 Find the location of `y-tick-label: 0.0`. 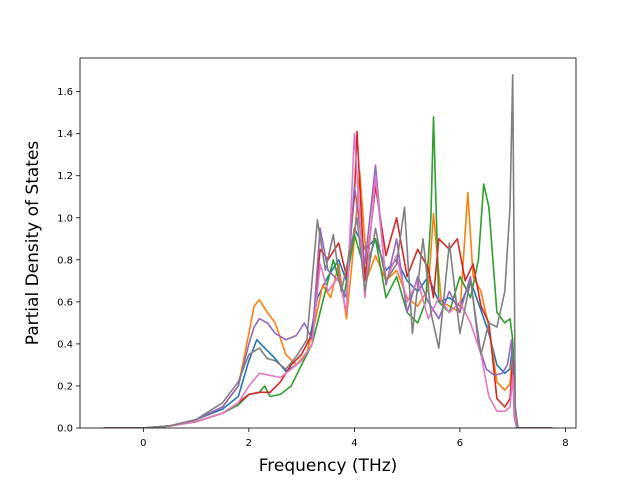

y-tick-label: 0.0 is located at coordinates (65, 429).